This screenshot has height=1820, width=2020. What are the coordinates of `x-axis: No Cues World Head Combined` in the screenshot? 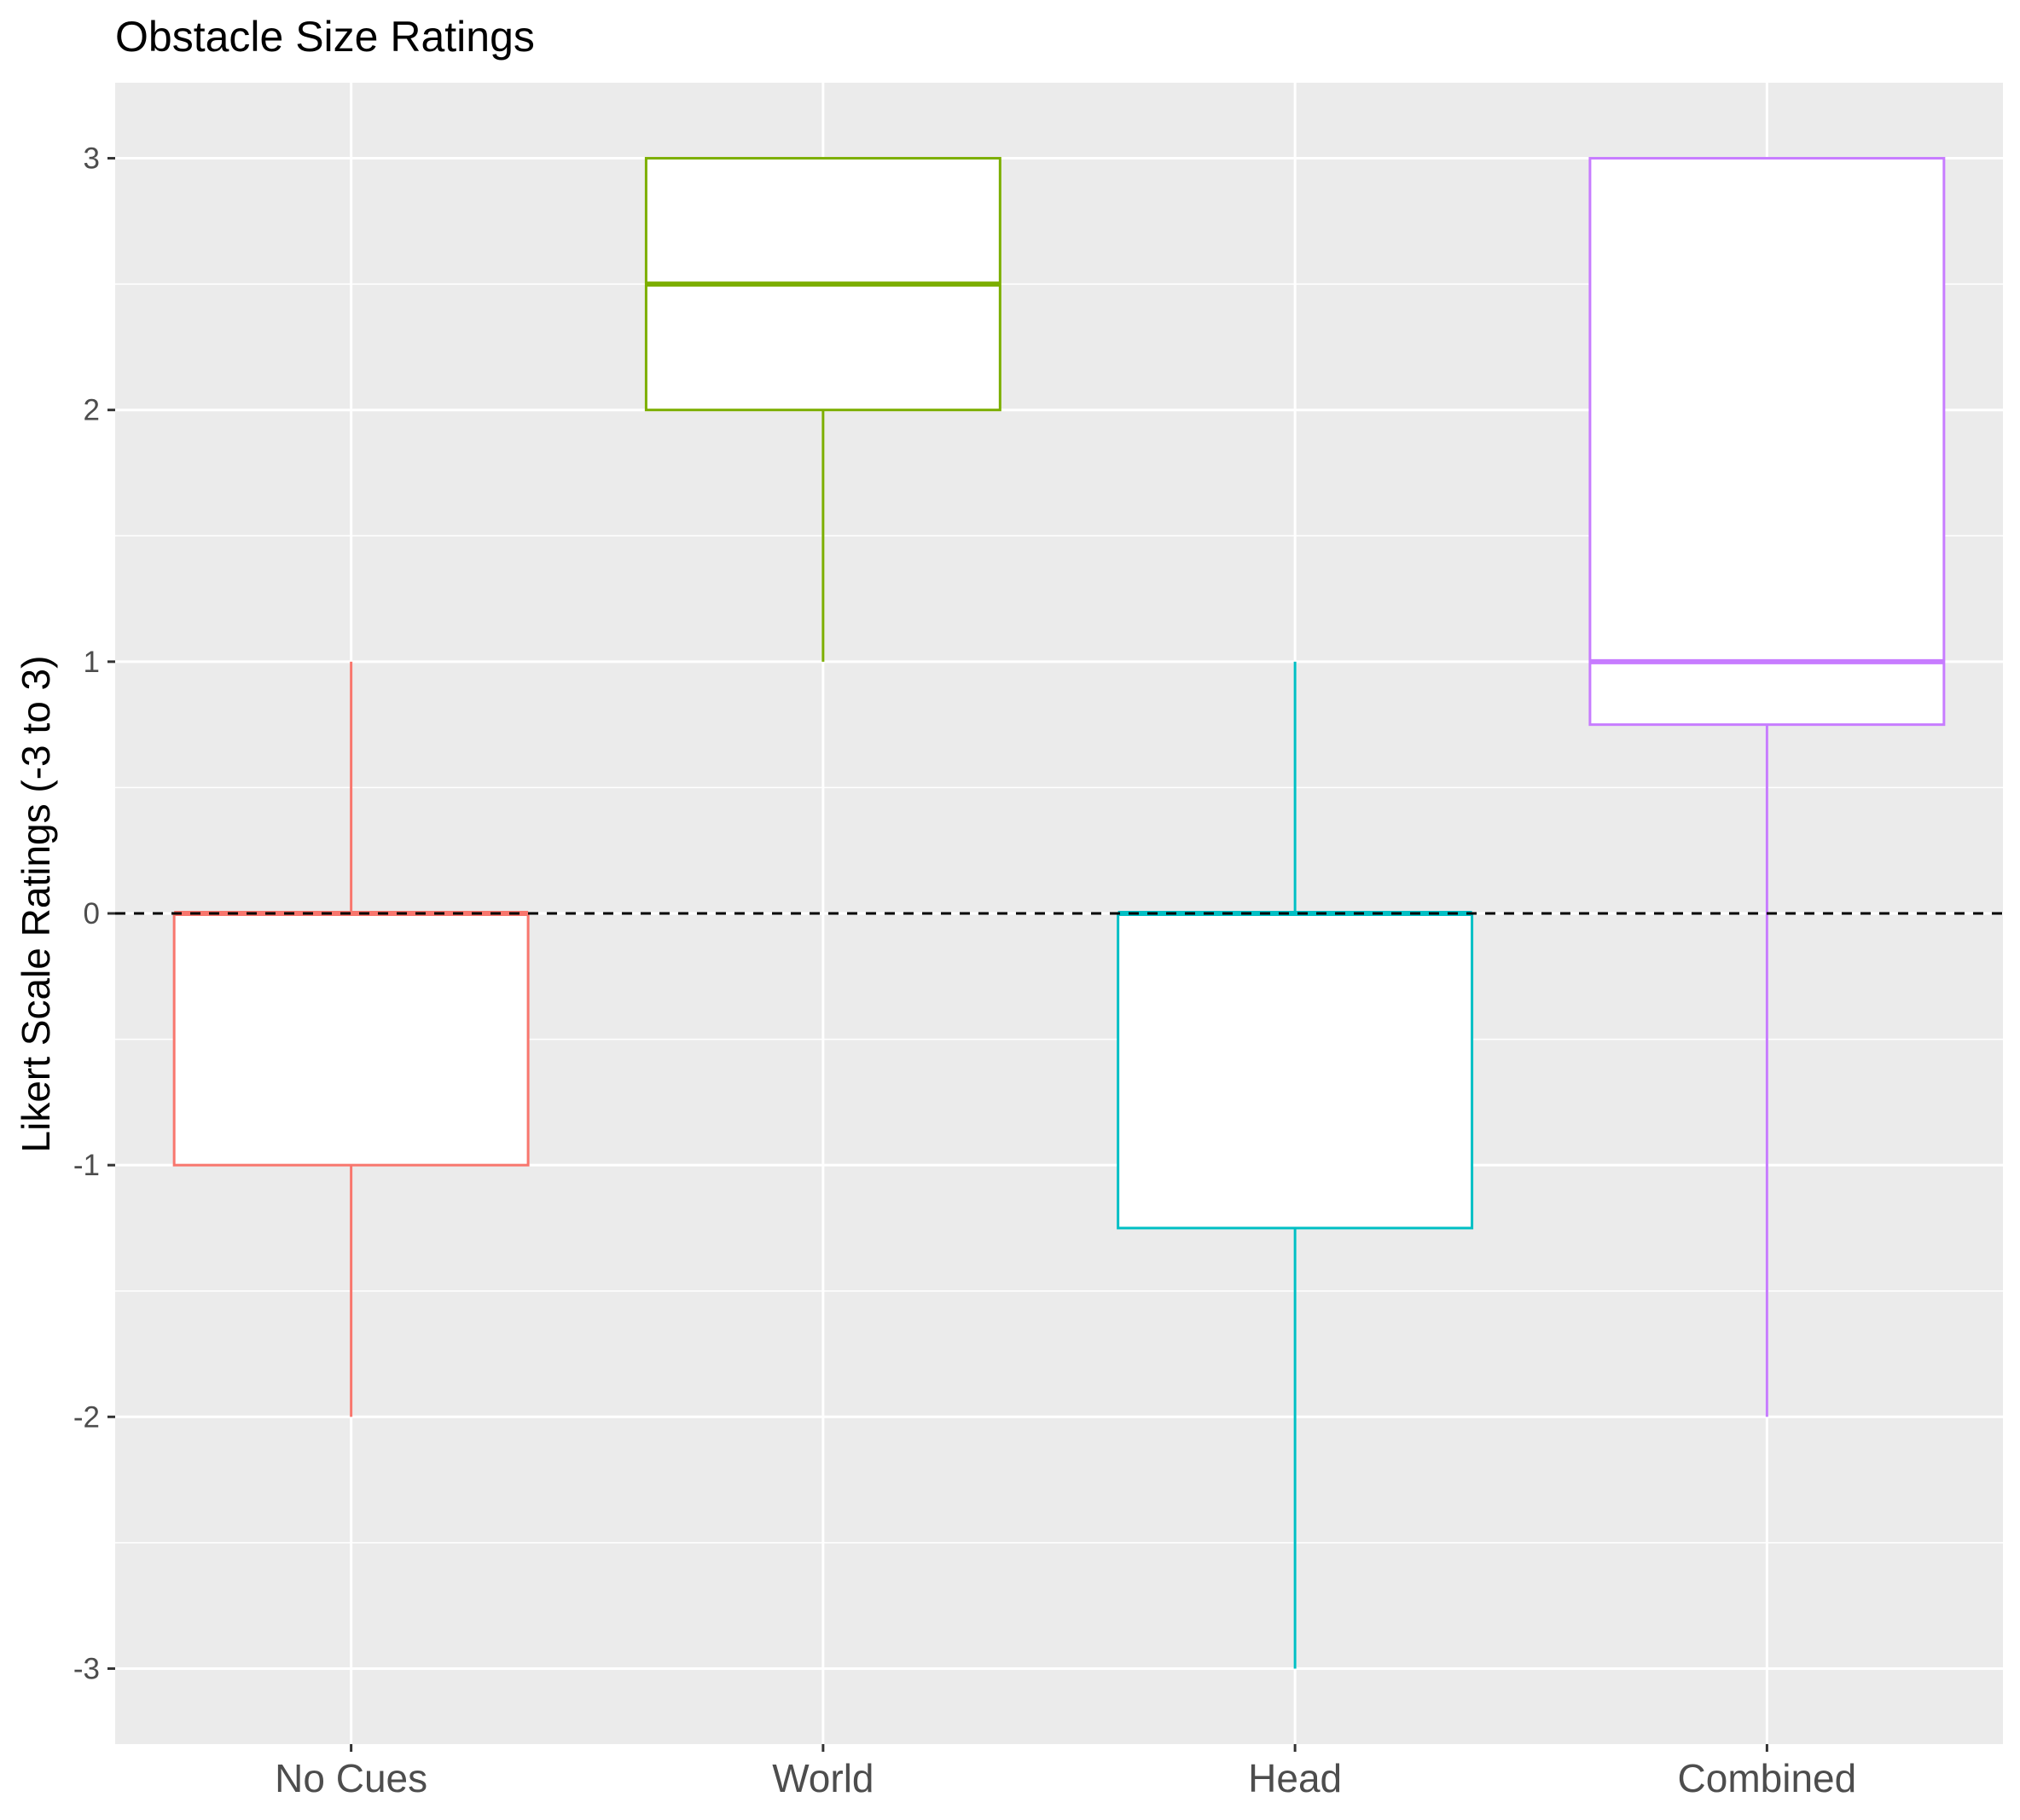 It's located at (1065, 1772).